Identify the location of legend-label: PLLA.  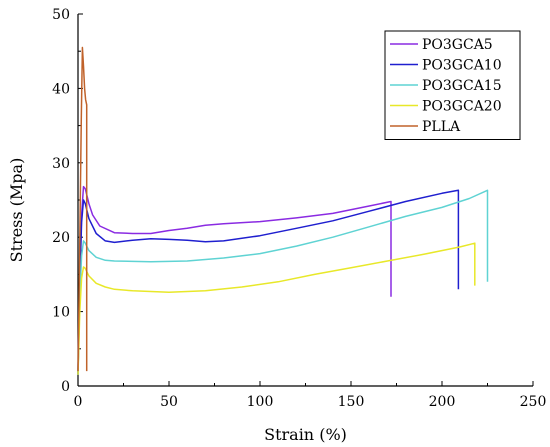
(441, 127).